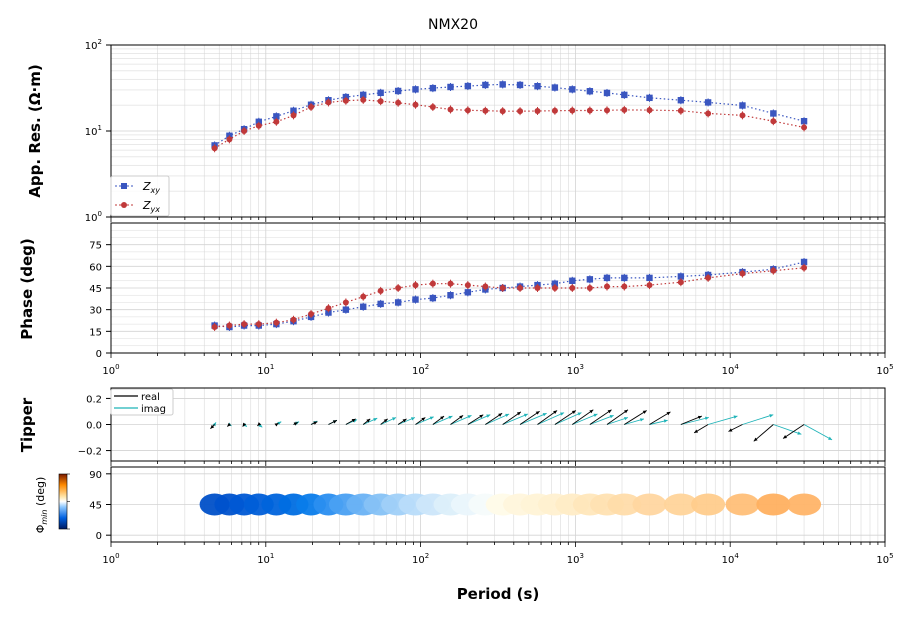  What do you see at coordinates (140, 196) in the screenshot?
I see `res-legend: Zxy Zyx` at bounding box center [140, 196].